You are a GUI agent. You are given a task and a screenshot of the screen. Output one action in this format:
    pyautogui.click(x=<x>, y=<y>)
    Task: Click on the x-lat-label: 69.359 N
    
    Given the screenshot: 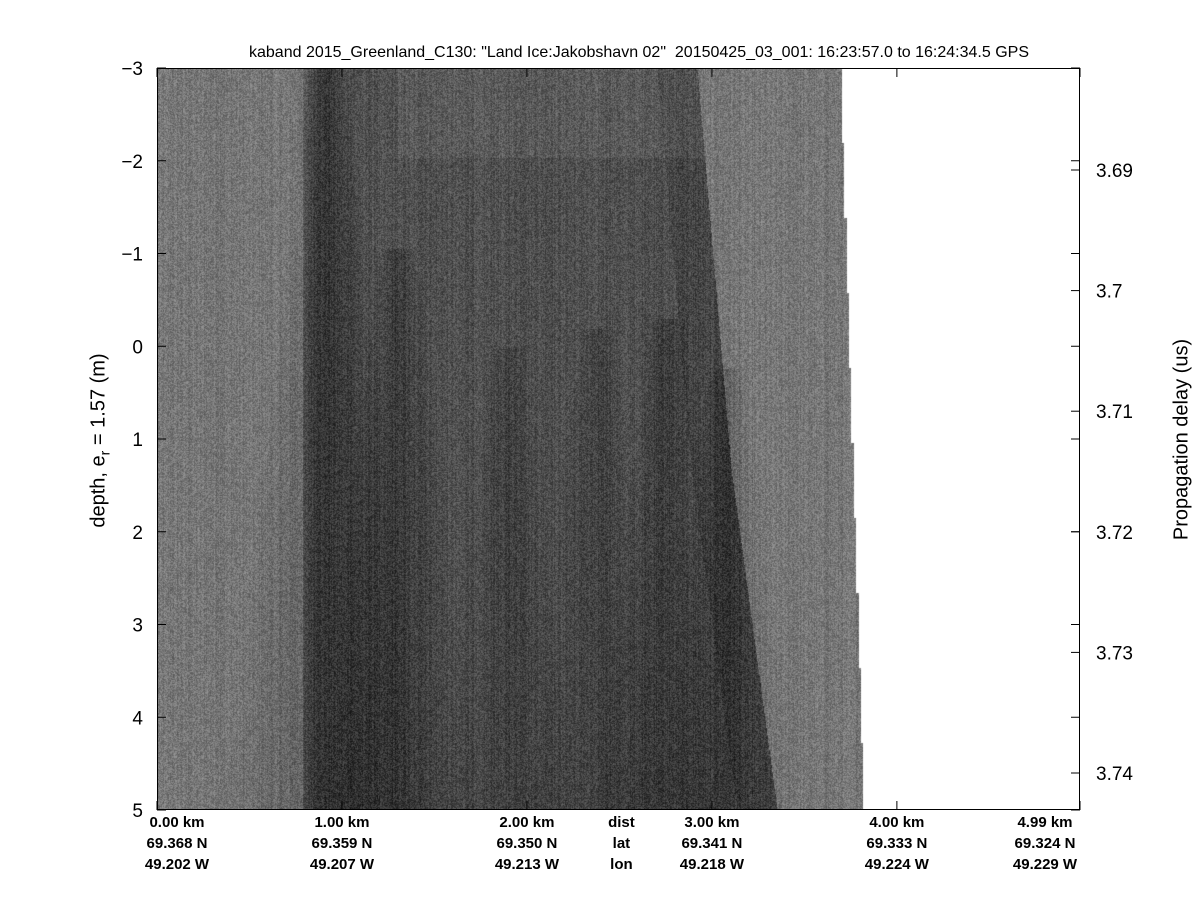 What is the action you would take?
    pyautogui.click(x=342, y=843)
    